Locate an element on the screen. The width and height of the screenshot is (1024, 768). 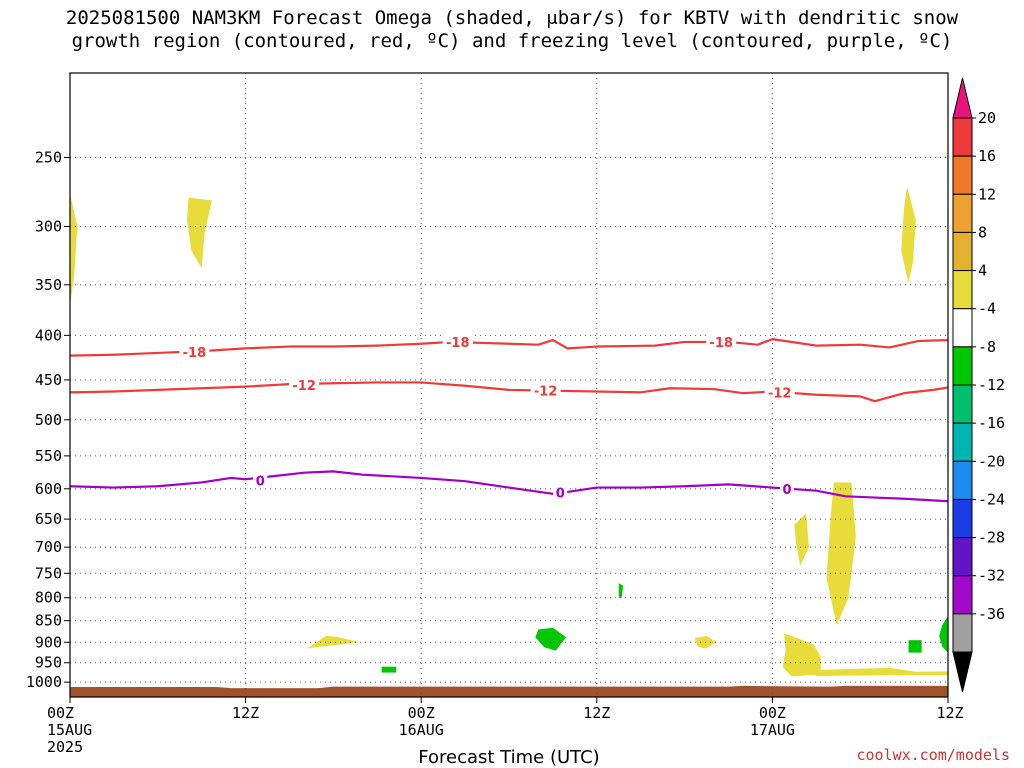
terrain-layer is located at coordinates (509, 691).